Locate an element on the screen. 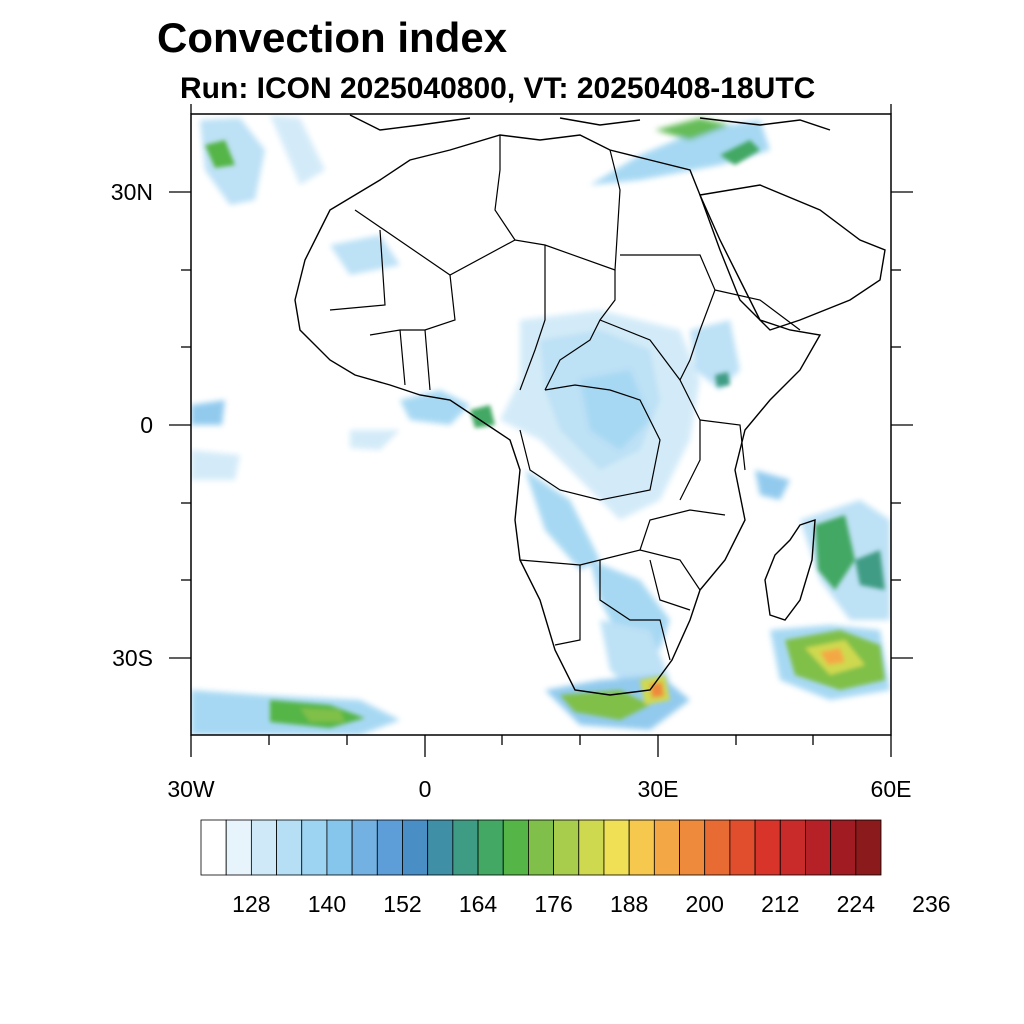 The height and width of the screenshot is (1024, 1024). colorbar-label: 224 is located at coordinates (856, 904).